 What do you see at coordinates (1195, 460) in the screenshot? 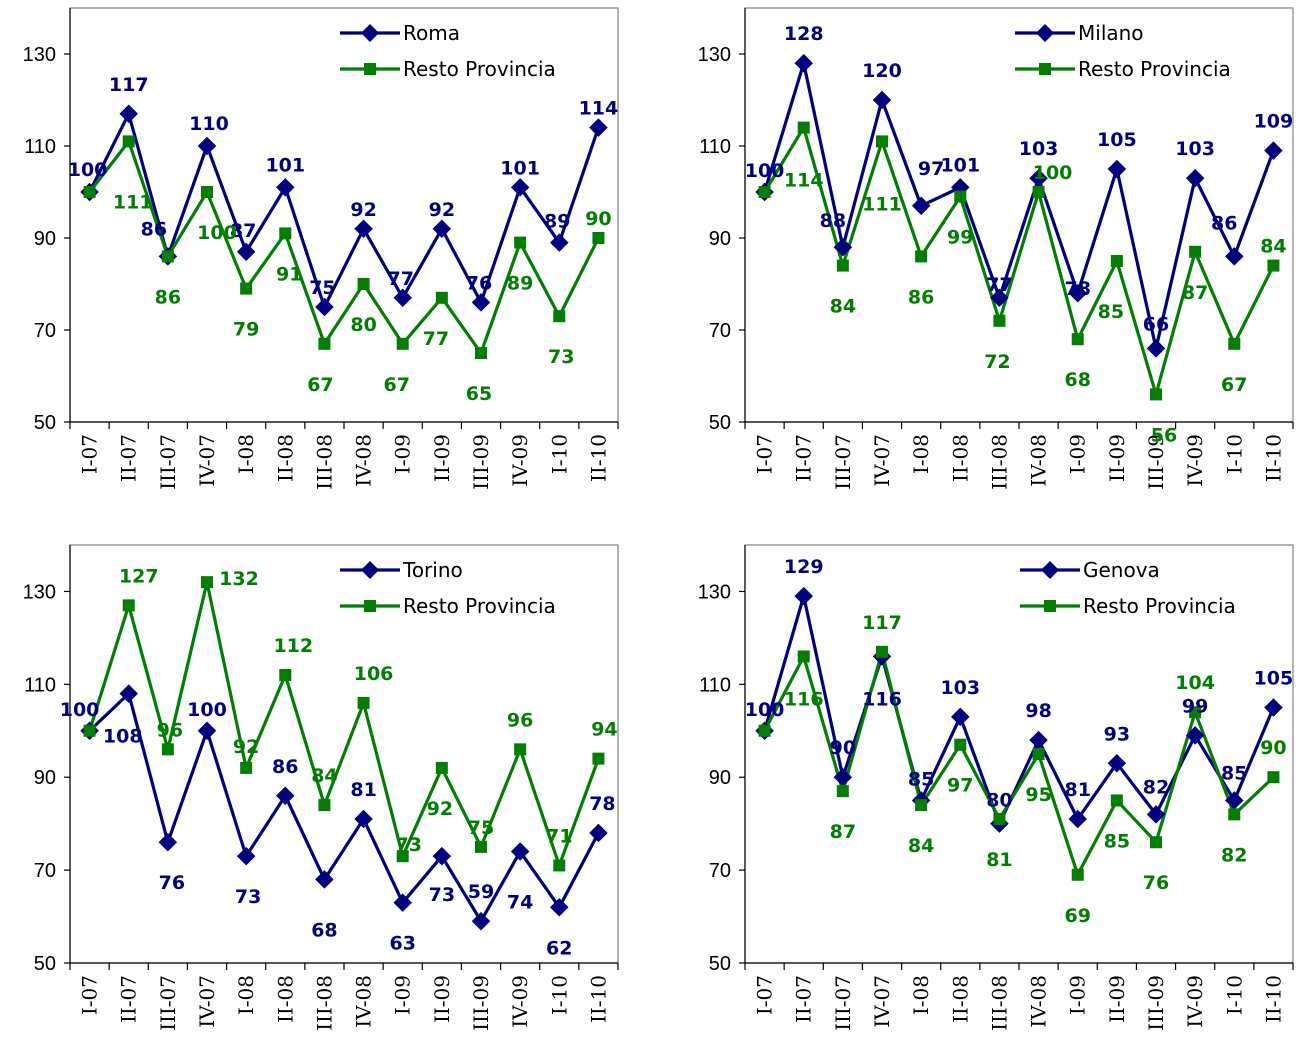
I see `x-tick-label: IV-09` at bounding box center [1195, 460].